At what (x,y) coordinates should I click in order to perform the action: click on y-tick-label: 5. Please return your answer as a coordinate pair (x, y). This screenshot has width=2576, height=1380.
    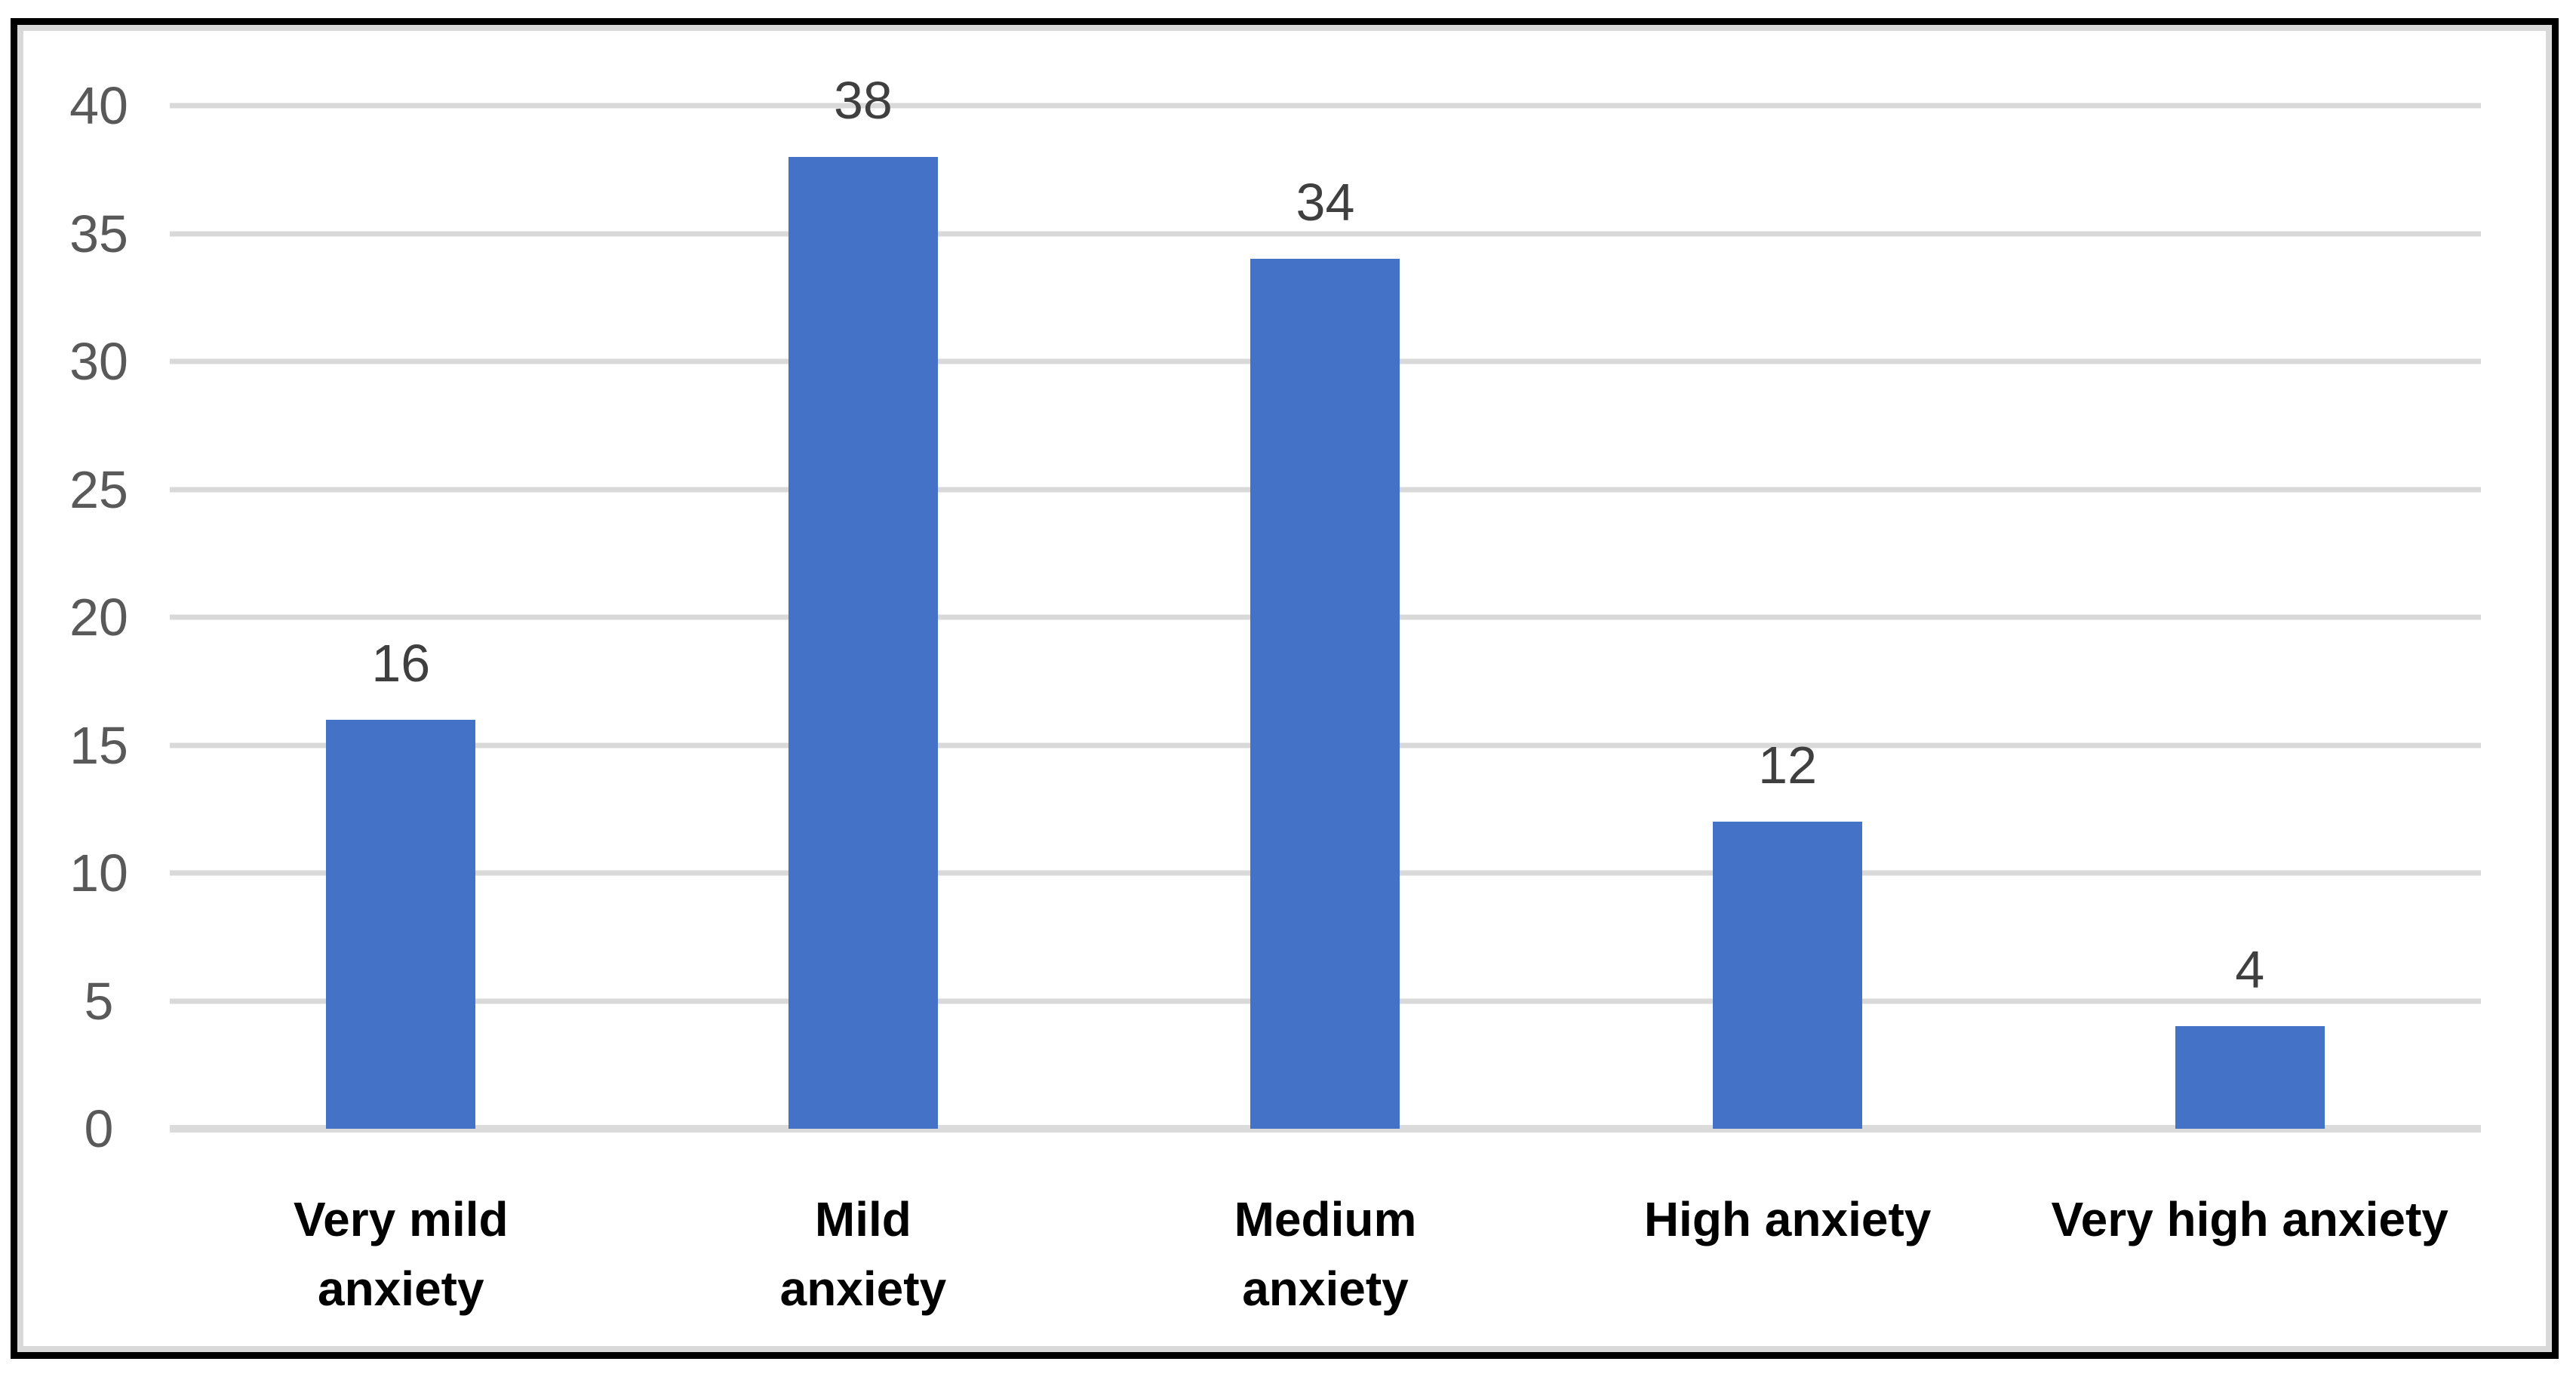
    Looking at the image, I should click on (99, 1001).